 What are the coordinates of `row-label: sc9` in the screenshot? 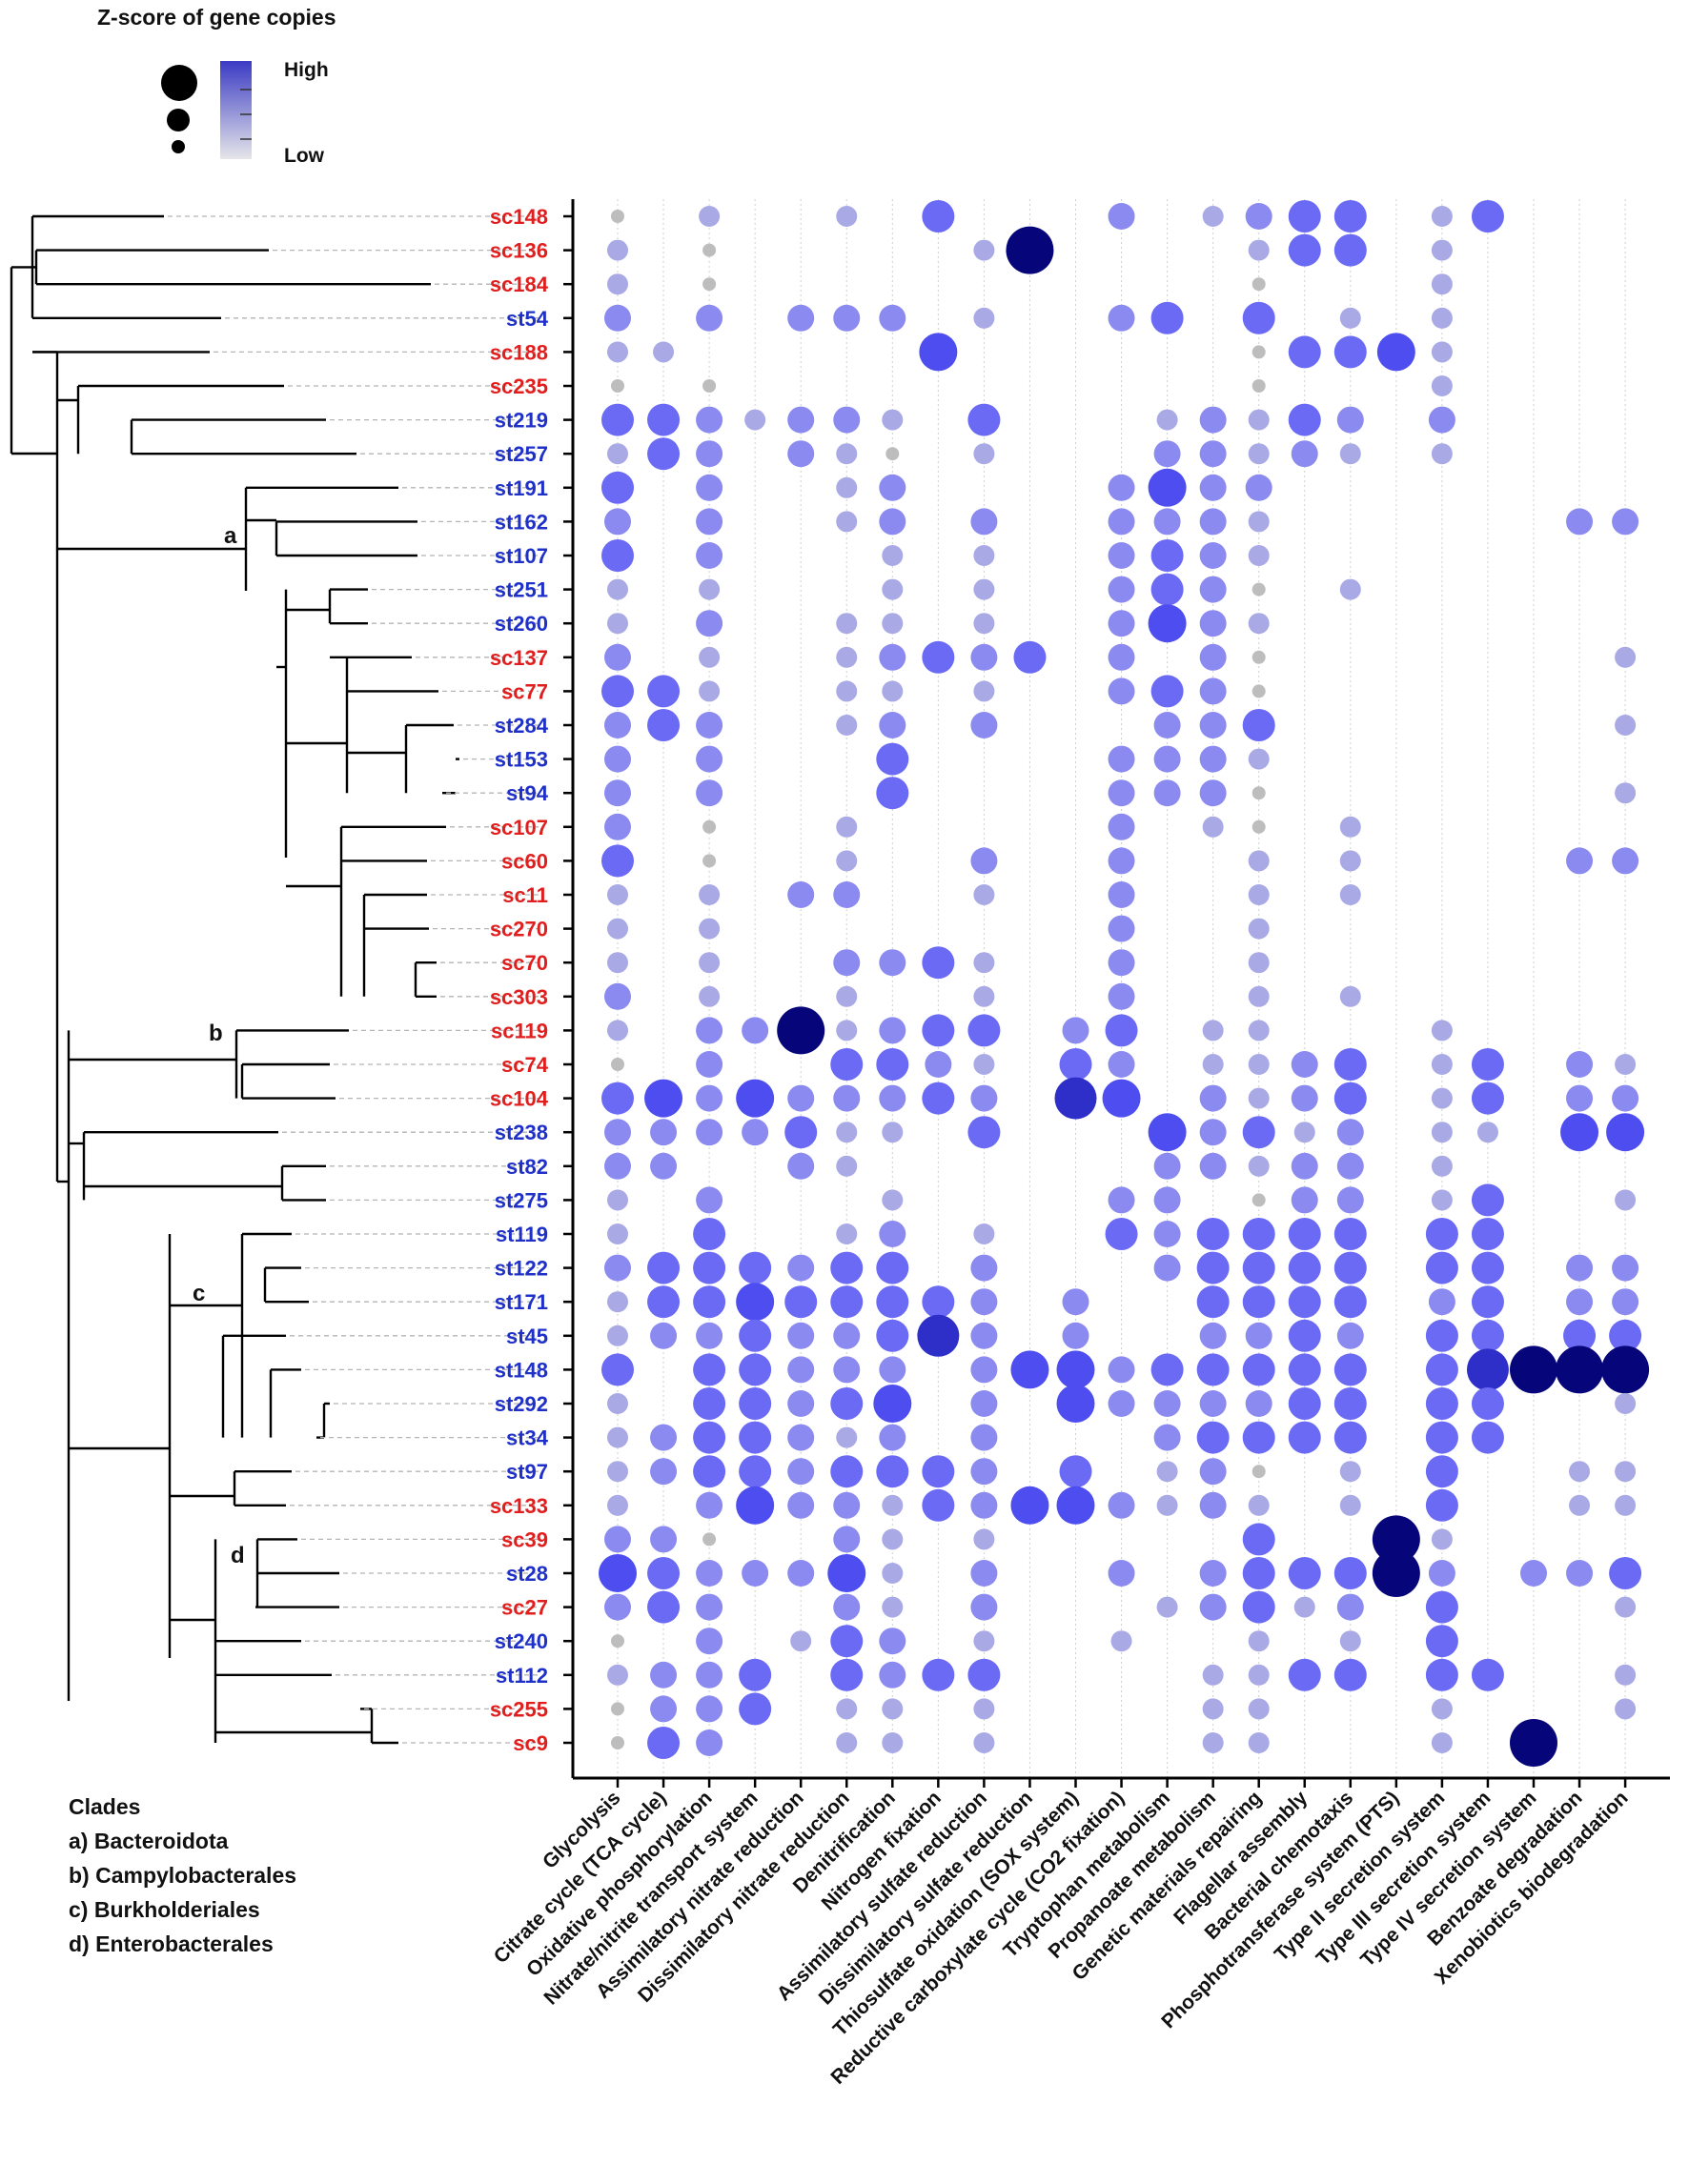 It's located at (530, 1743).